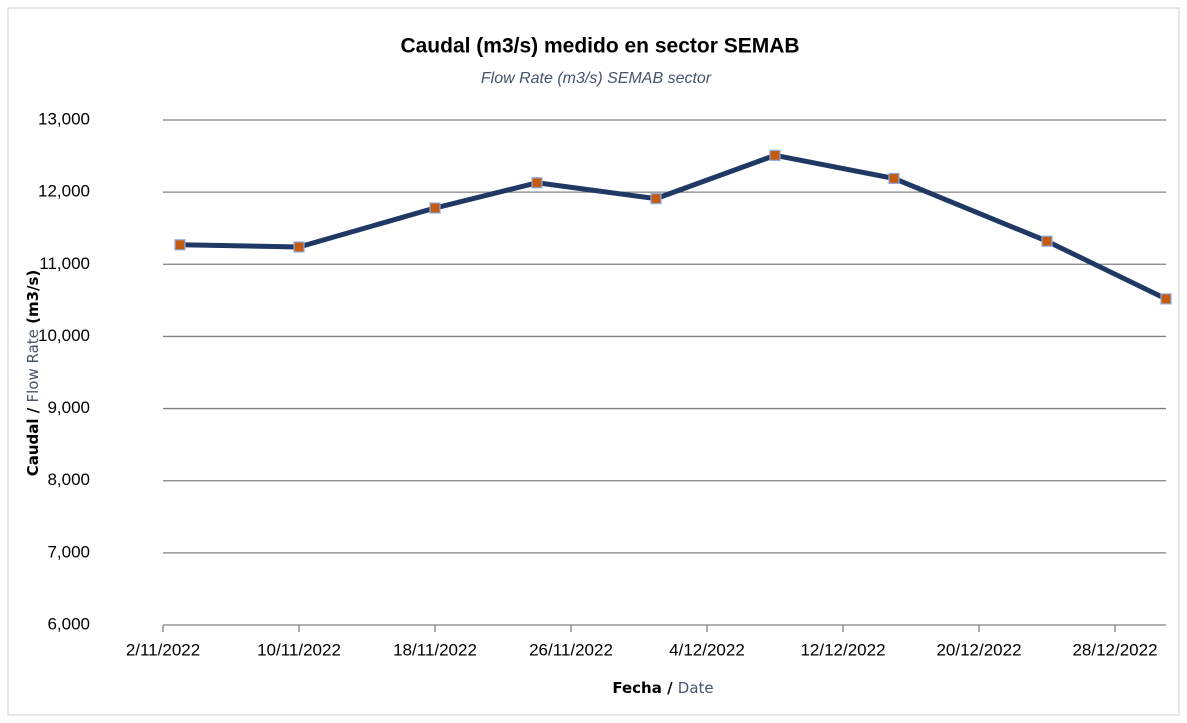  Describe the element at coordinates (163, 649) in the screenshot. I see `x-tick-label: 2/11/2022` at that location.